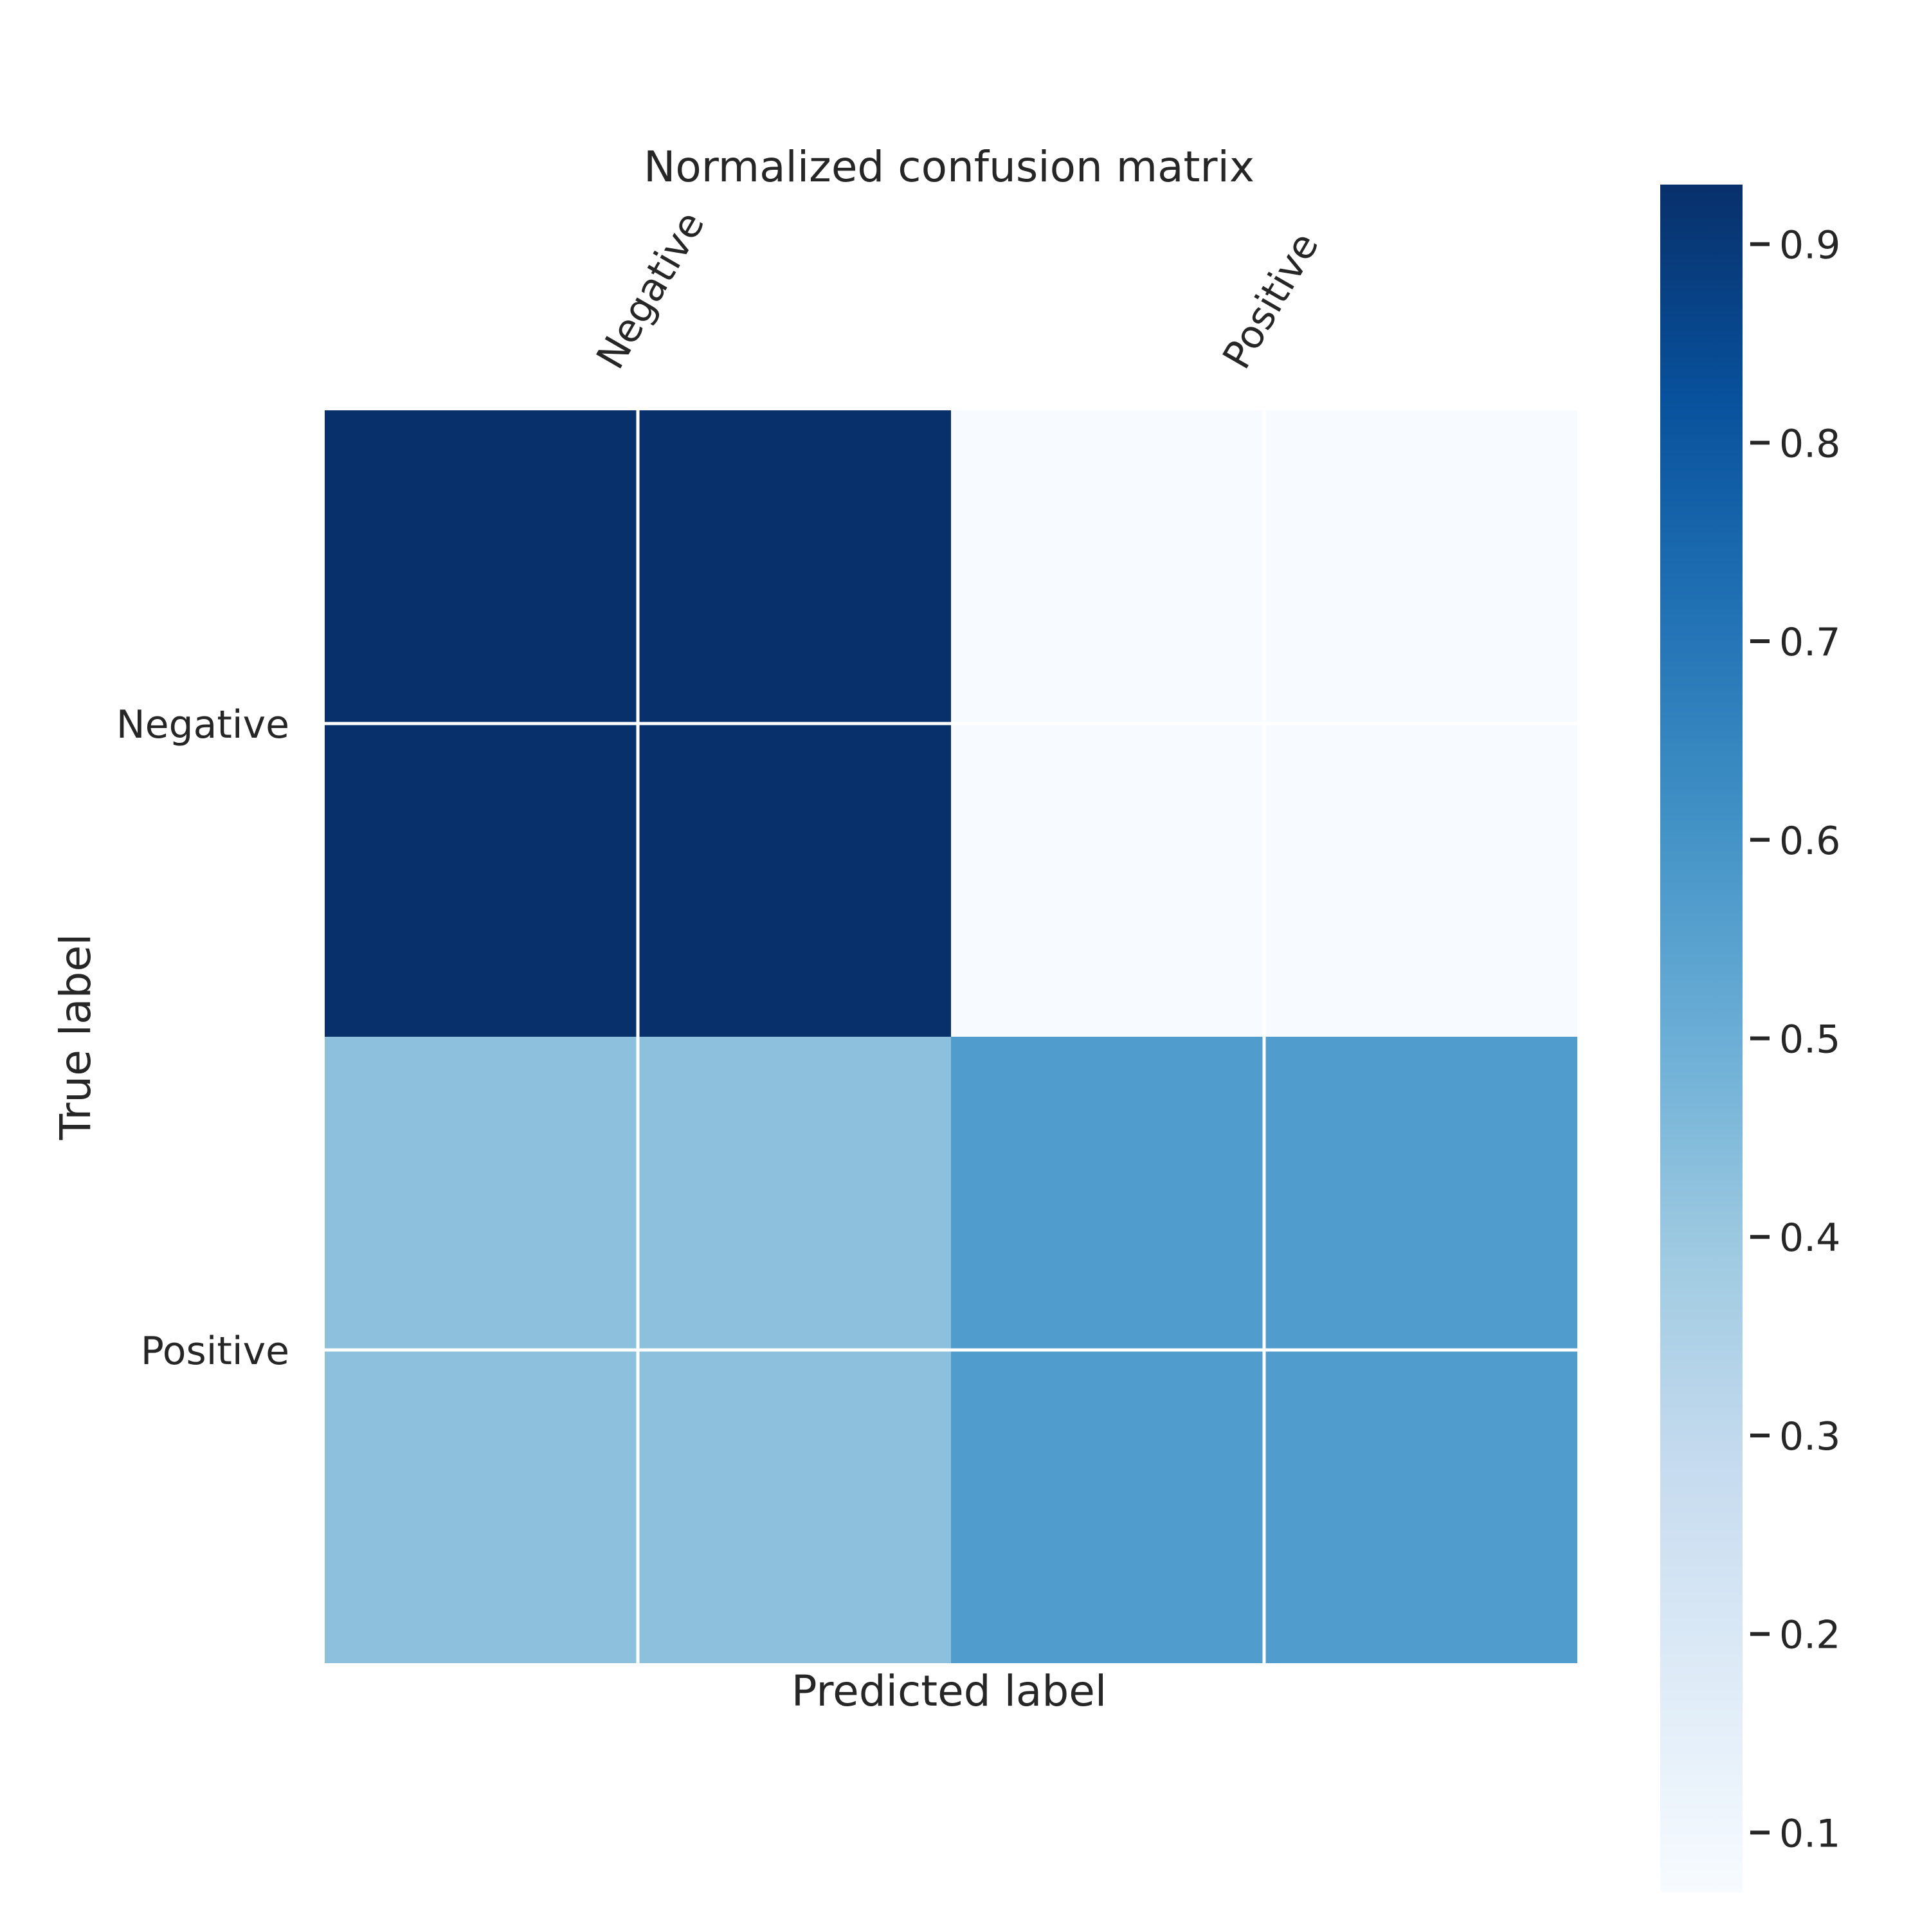  Describe the element at coordinates (949, 167) in the screenshot. I see `chart-title: Normalized confusion matrix` at that location.